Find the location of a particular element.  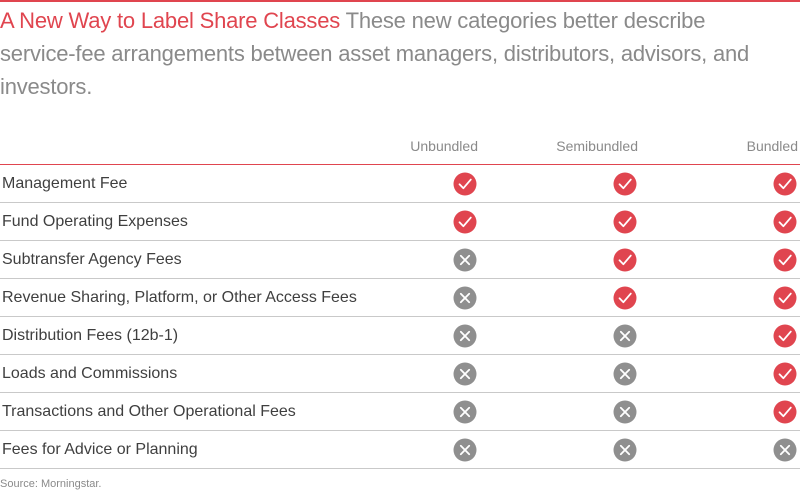

table-row: Management Fee is located at coordinates (400, 184).